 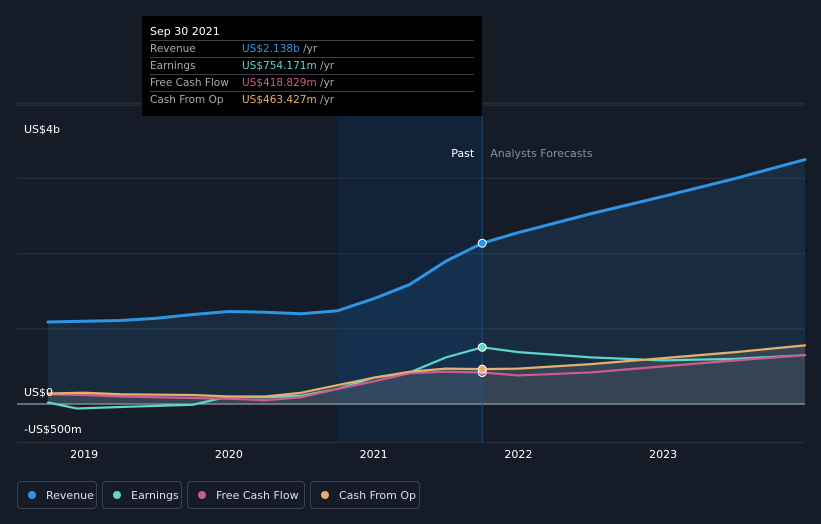 What do you see at coordinates (173, 49) in the screenshot?
I see `tooltip-row-label: Revenue` at bounding box center [173, 49].